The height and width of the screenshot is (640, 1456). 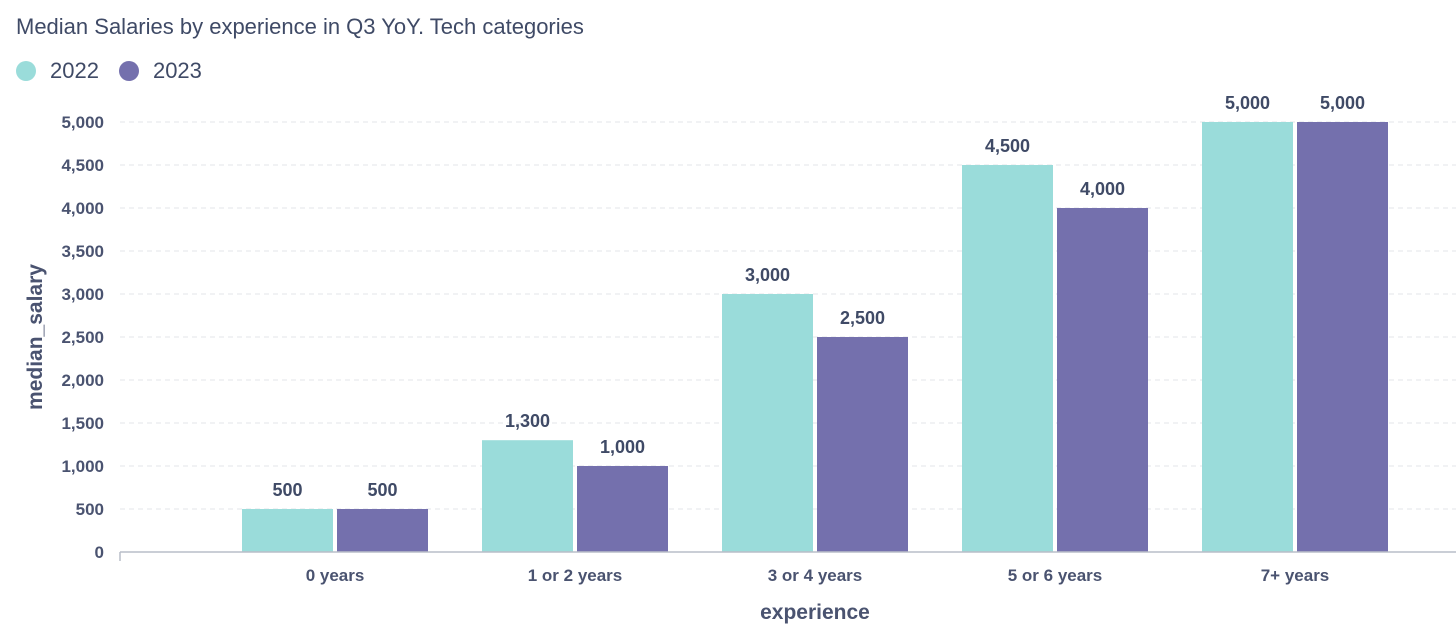 What do you see at coordinates (82, 208) in the screenshot?
I see `y-tick-label: 4,000` at bounding box center [82, 208].